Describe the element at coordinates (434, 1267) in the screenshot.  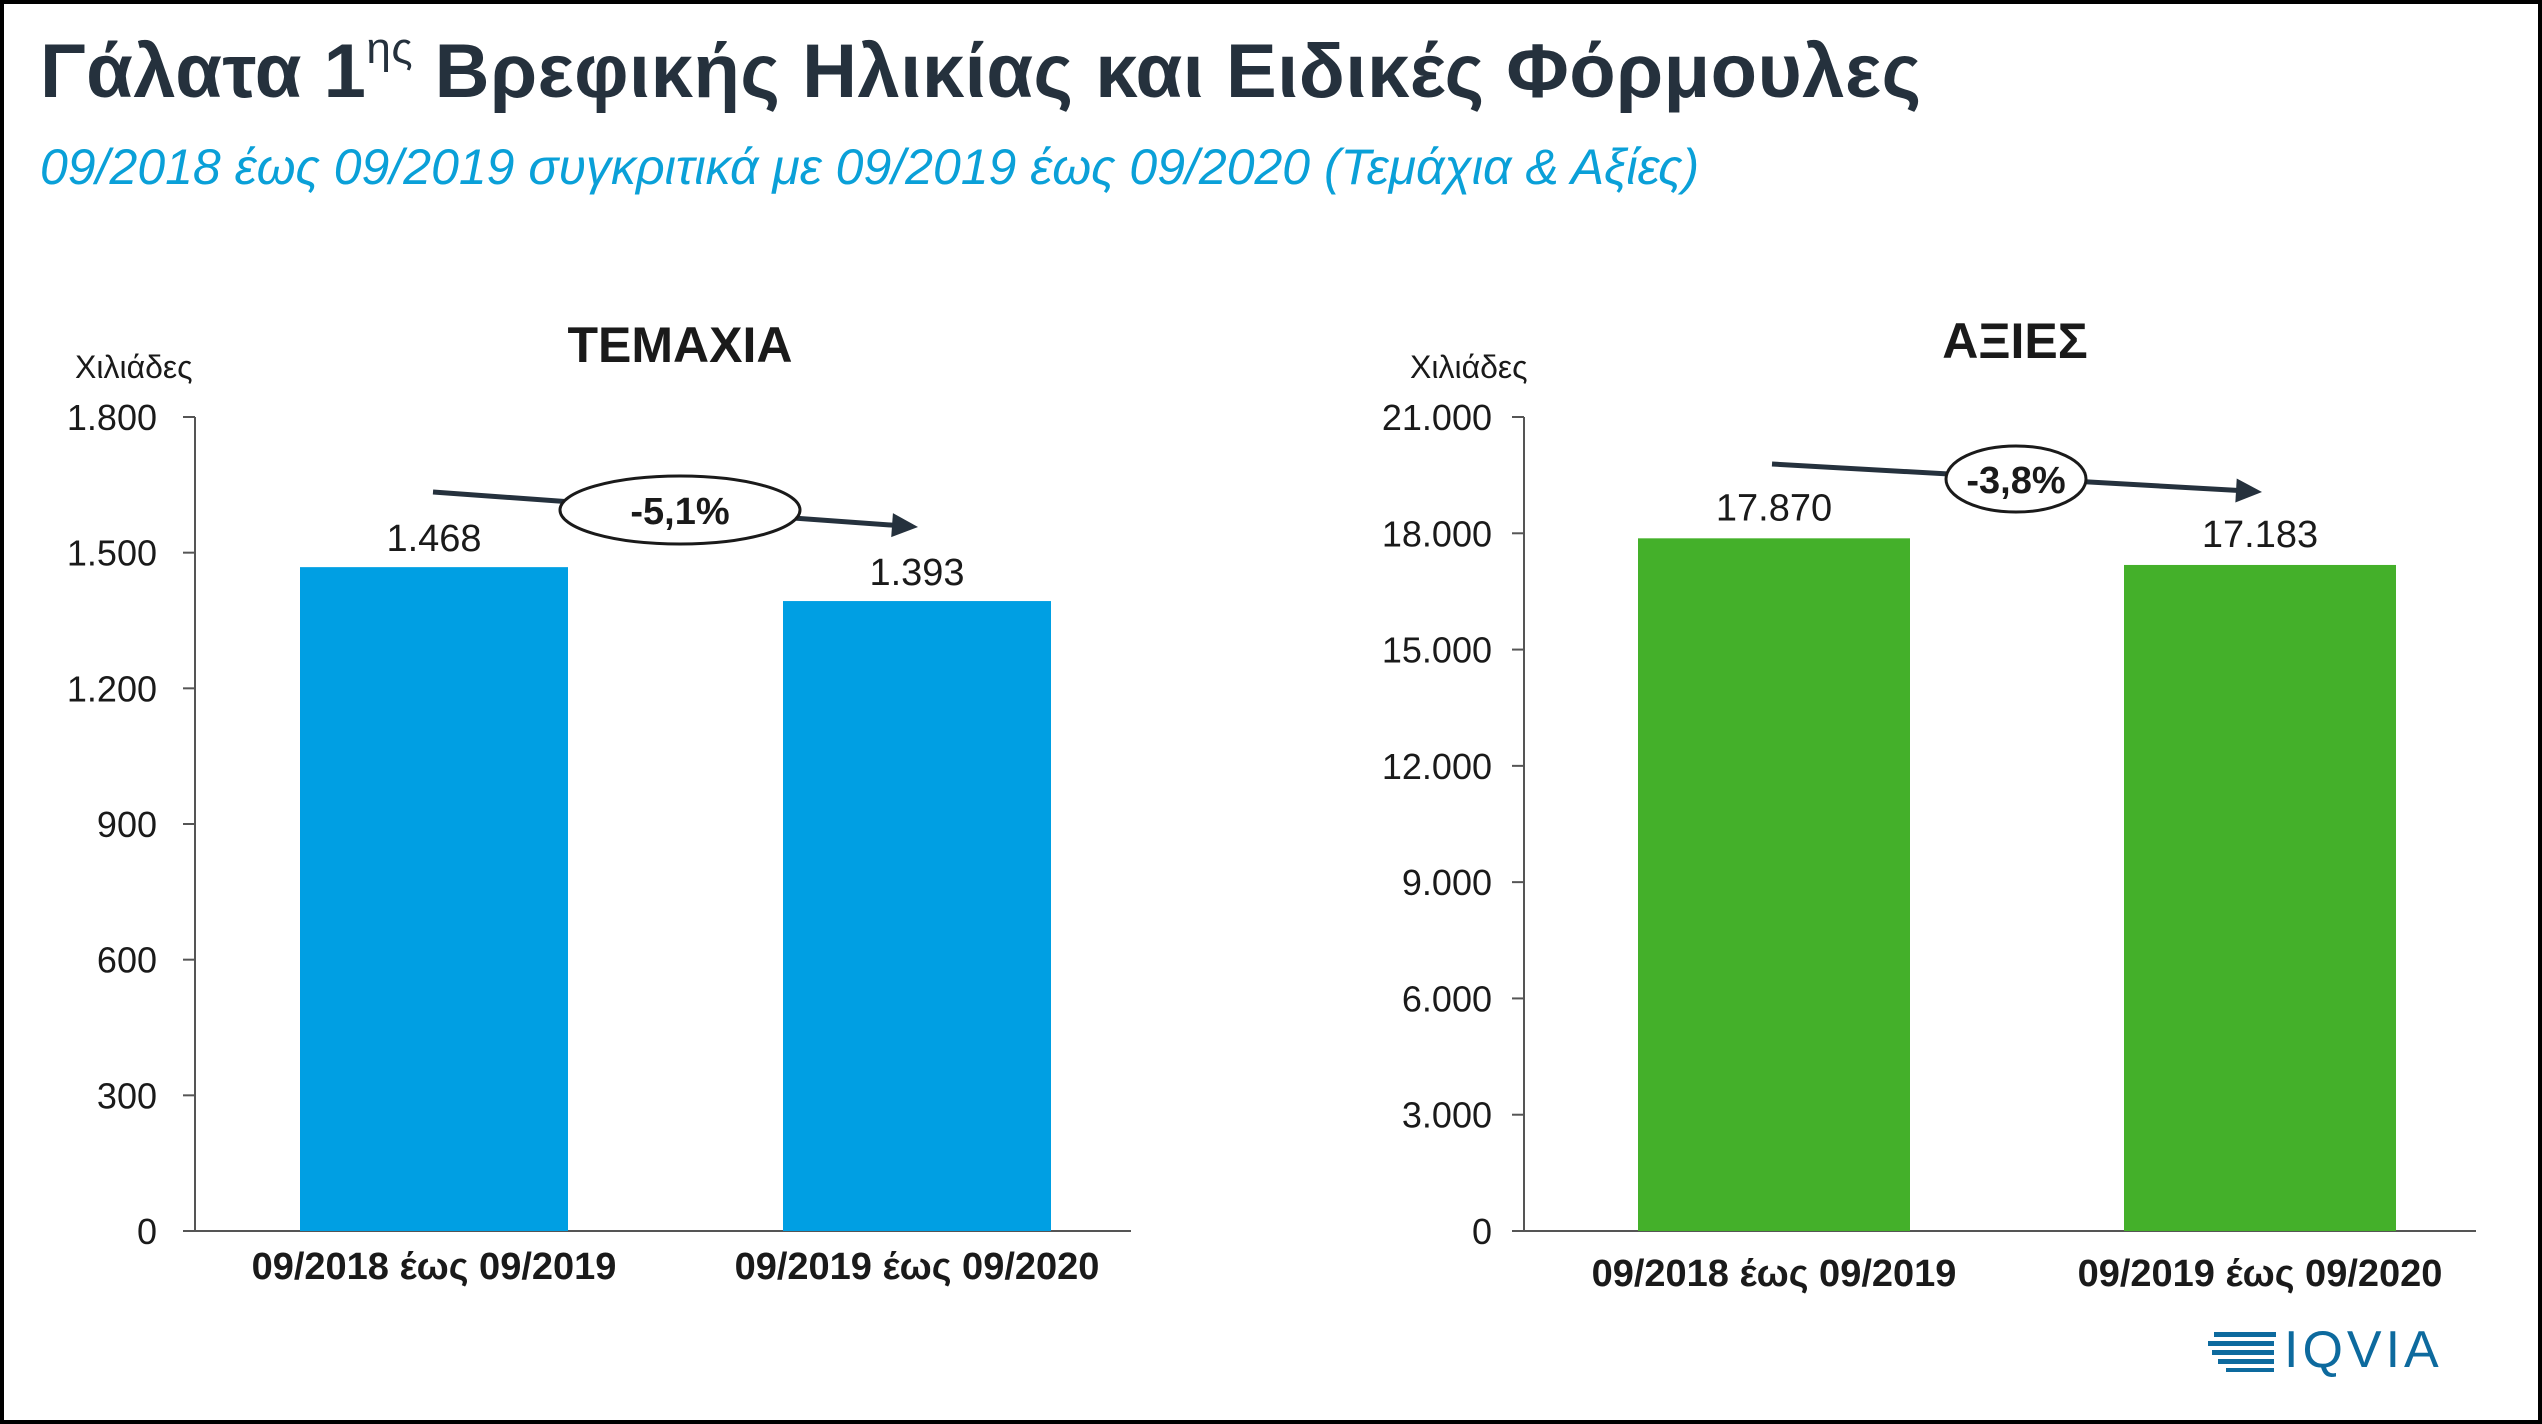
I see `category-label-0-0: 09/2018 έως 09/2019` at that location.